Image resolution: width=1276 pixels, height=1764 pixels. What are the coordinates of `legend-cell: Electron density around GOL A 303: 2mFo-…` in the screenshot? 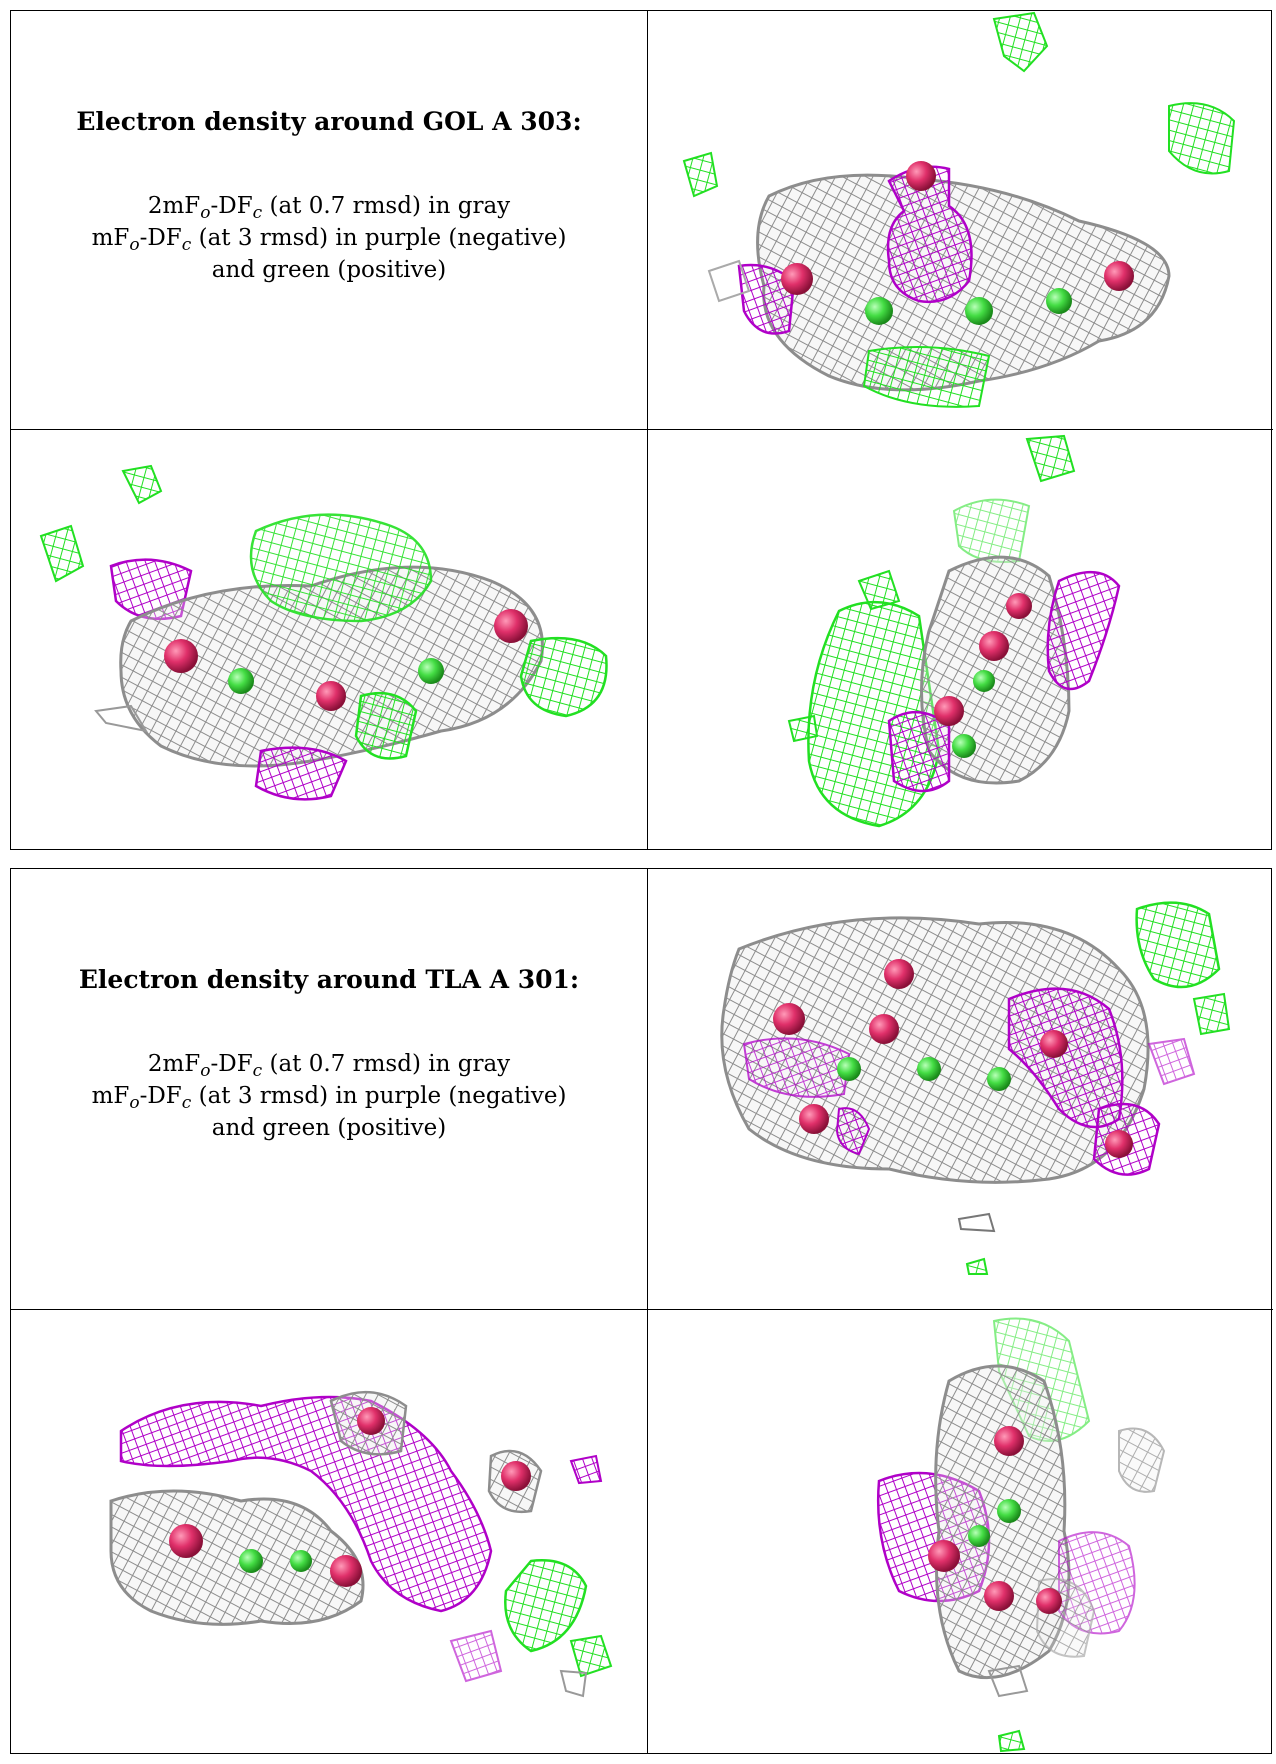 It's located at (329, 220).